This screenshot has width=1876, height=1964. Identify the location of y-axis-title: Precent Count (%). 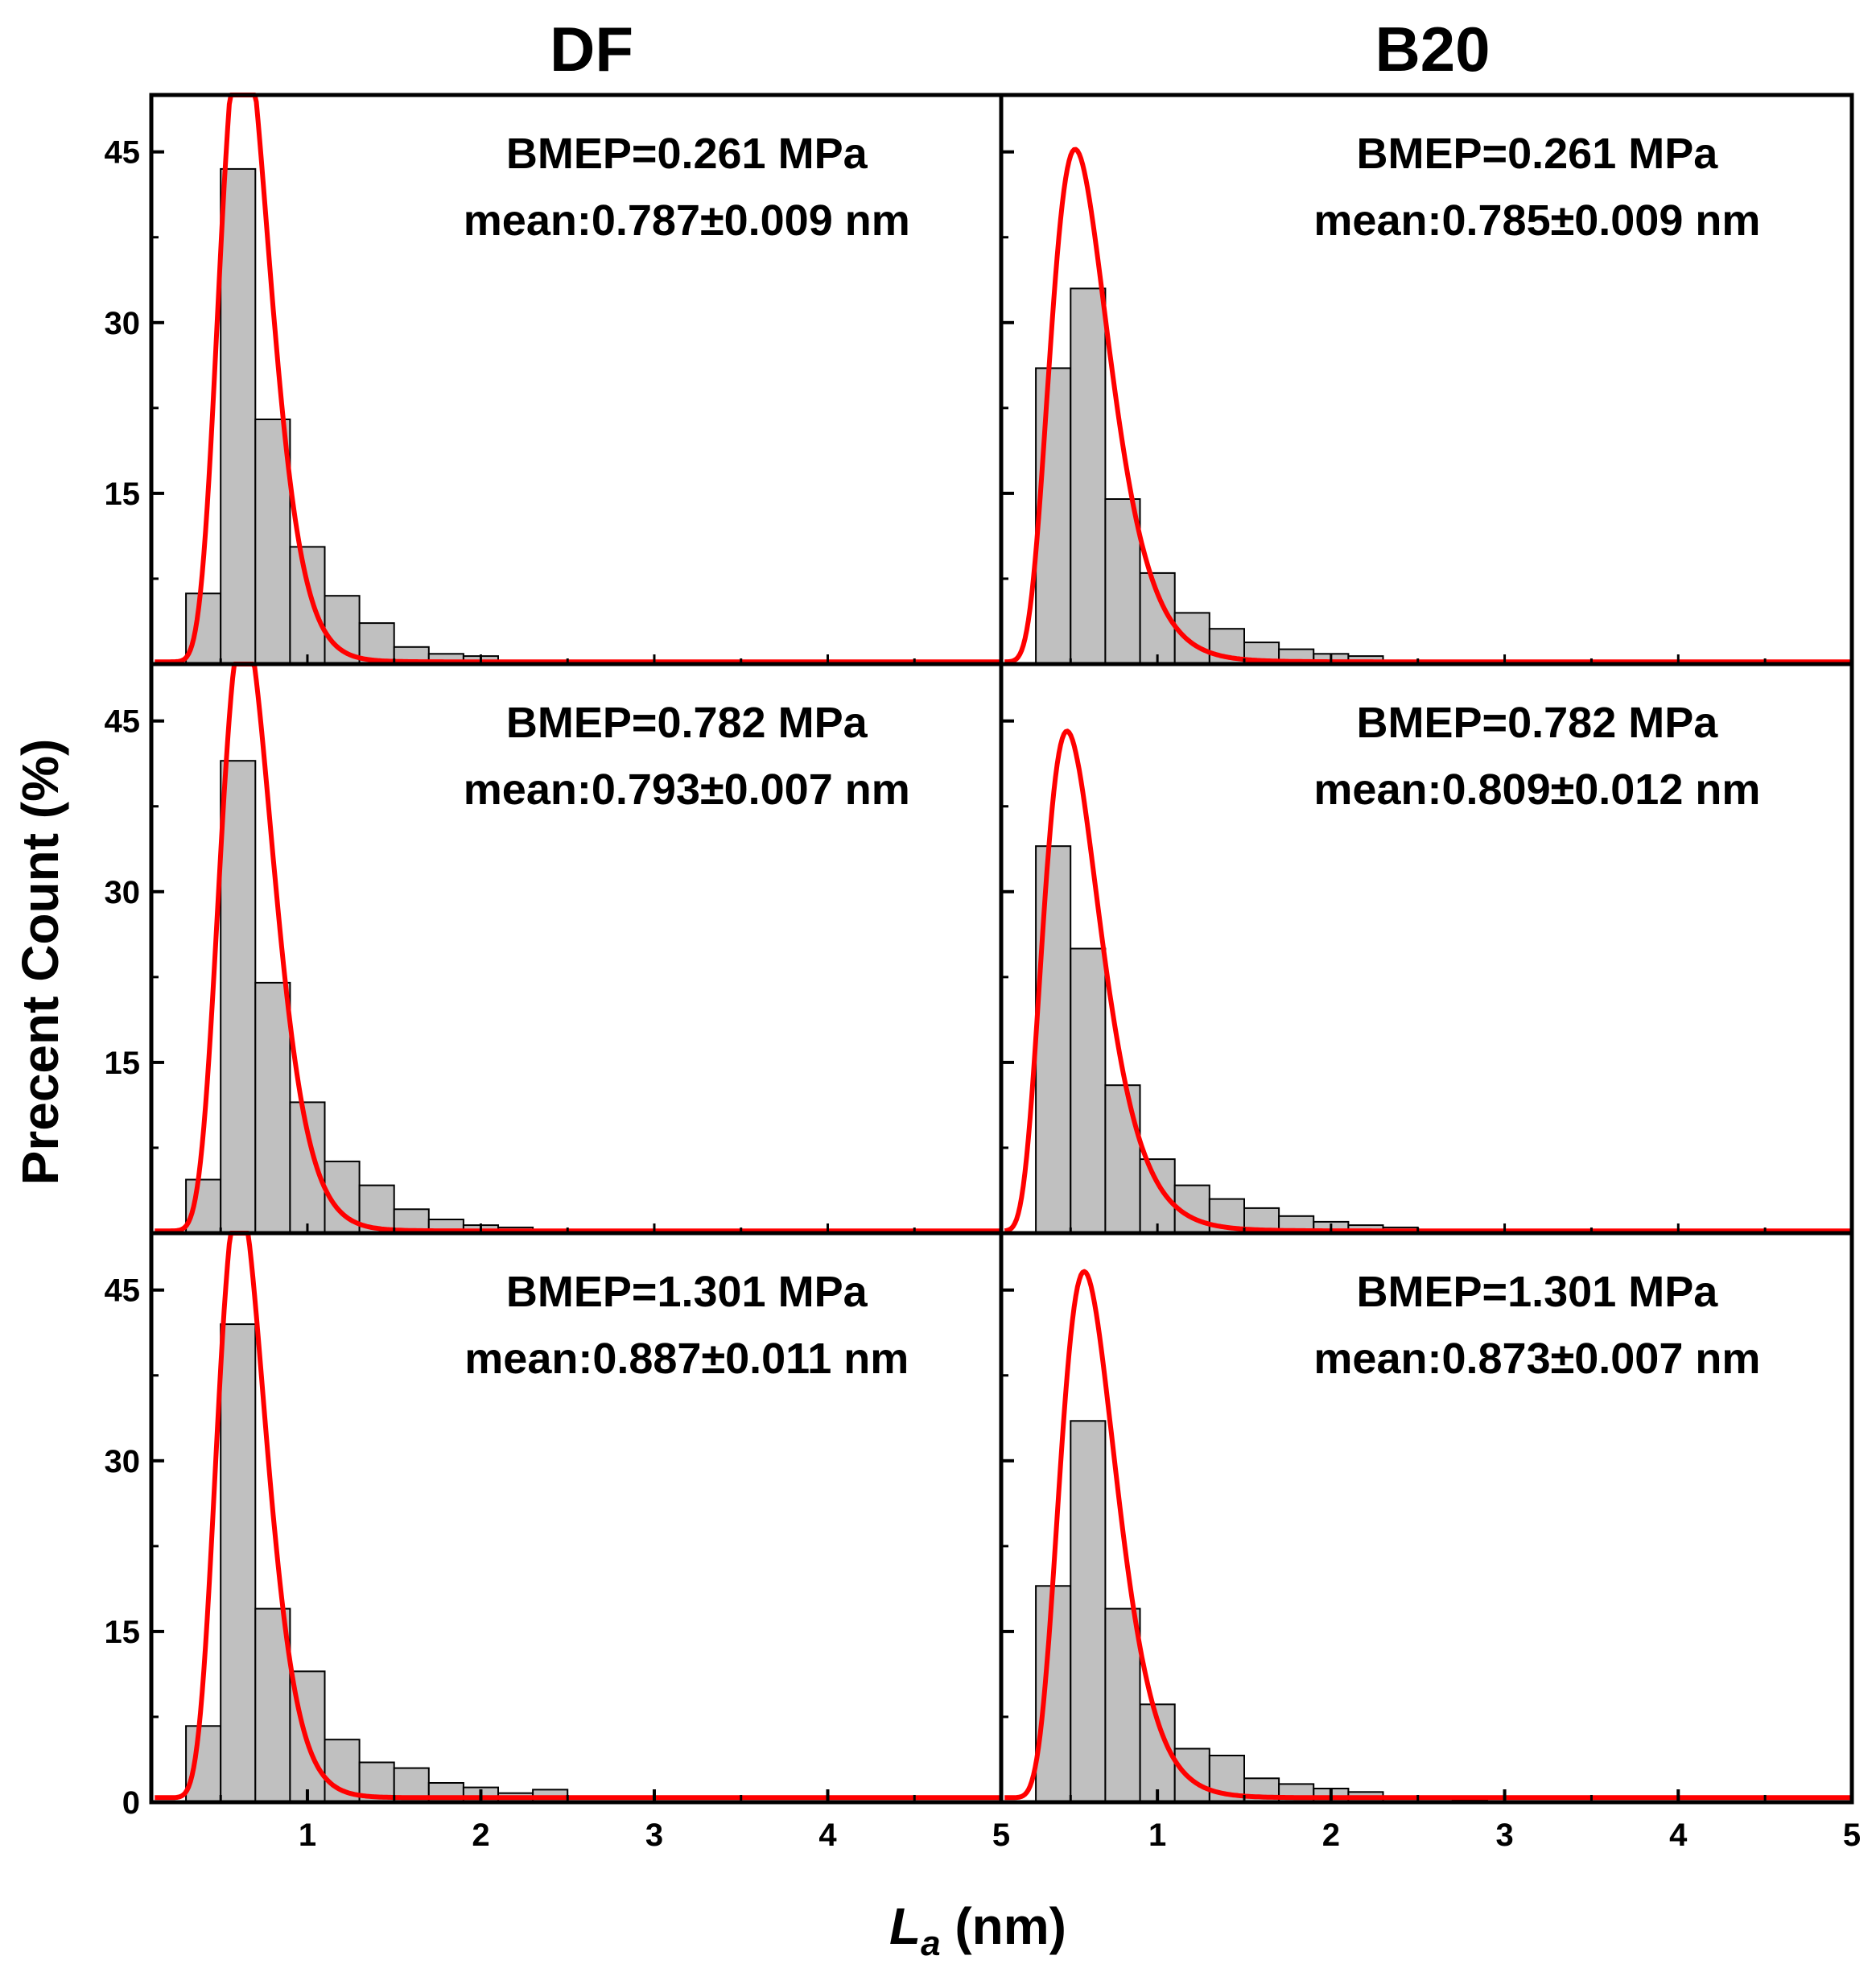
(40, 962).